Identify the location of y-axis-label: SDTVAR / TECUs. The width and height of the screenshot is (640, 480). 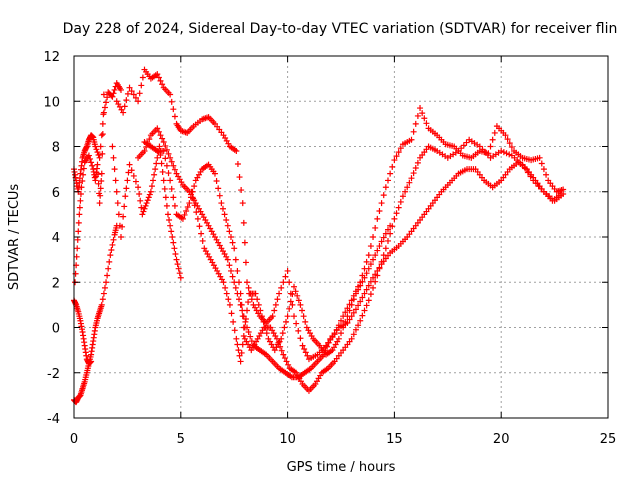
(14, 237).